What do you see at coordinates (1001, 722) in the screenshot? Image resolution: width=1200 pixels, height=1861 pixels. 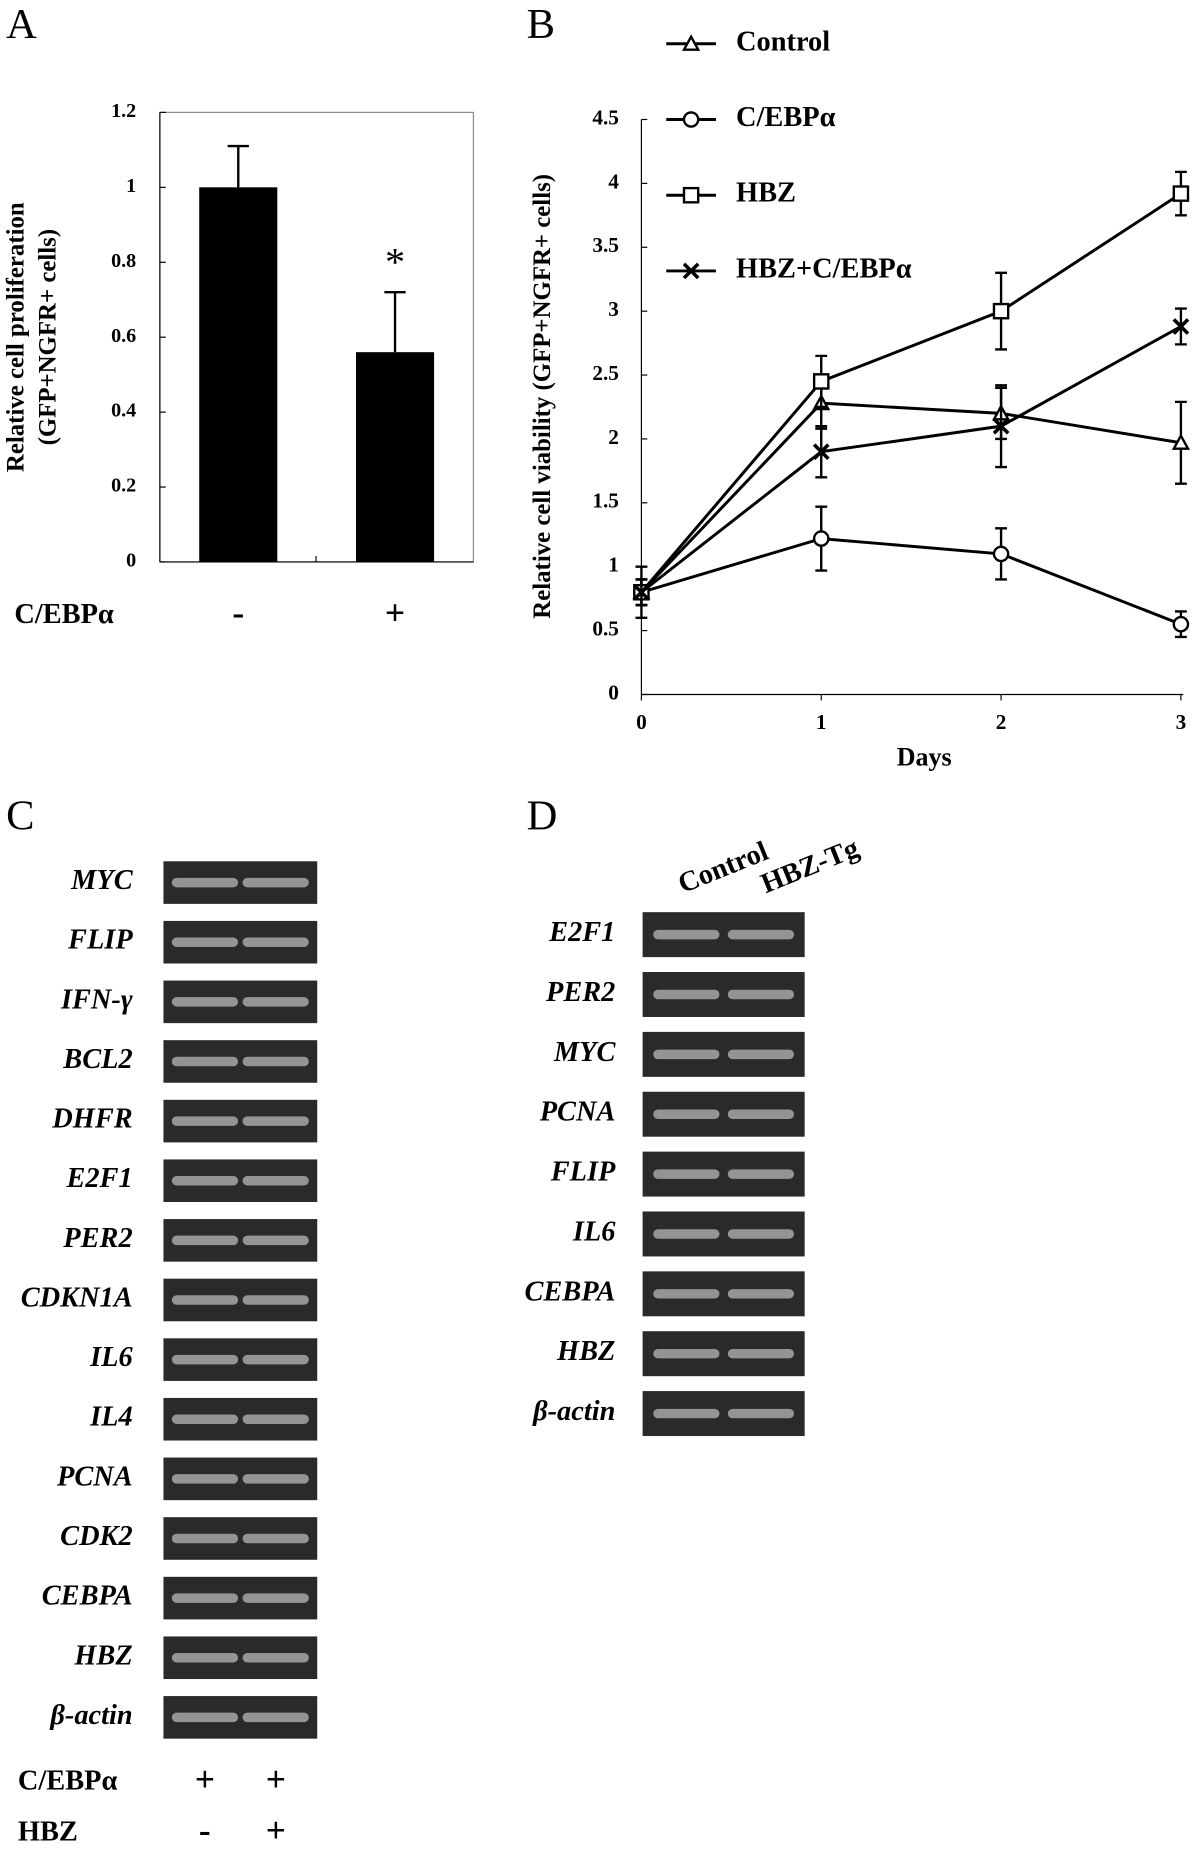 I see `x-tick-label: 2` at bounding box center [1001, 722].